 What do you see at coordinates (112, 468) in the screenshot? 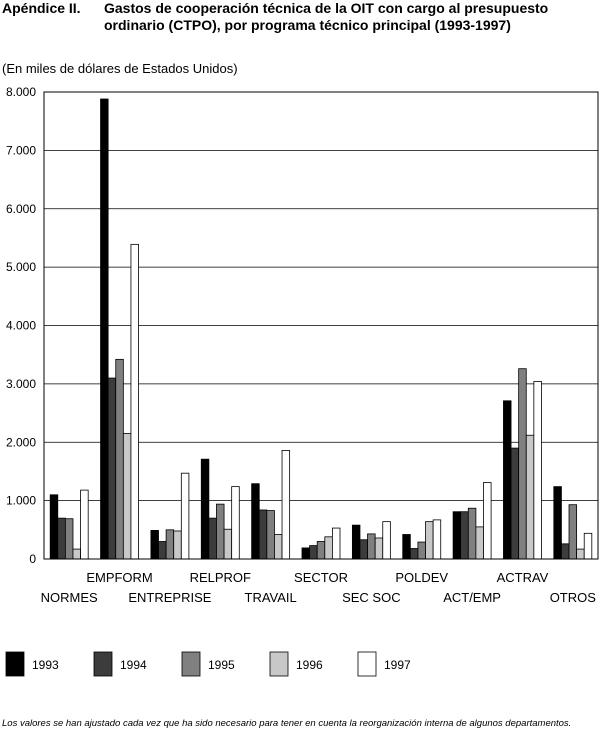
I see `bar-empform-1994` at bounding box center [112, 468].